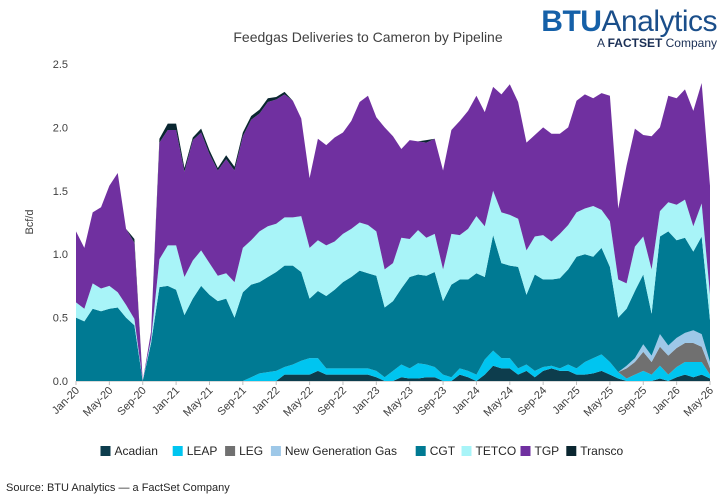 The image size is (727, 498). I want to click on y-tick-label: 2.5, so click(60, 65).